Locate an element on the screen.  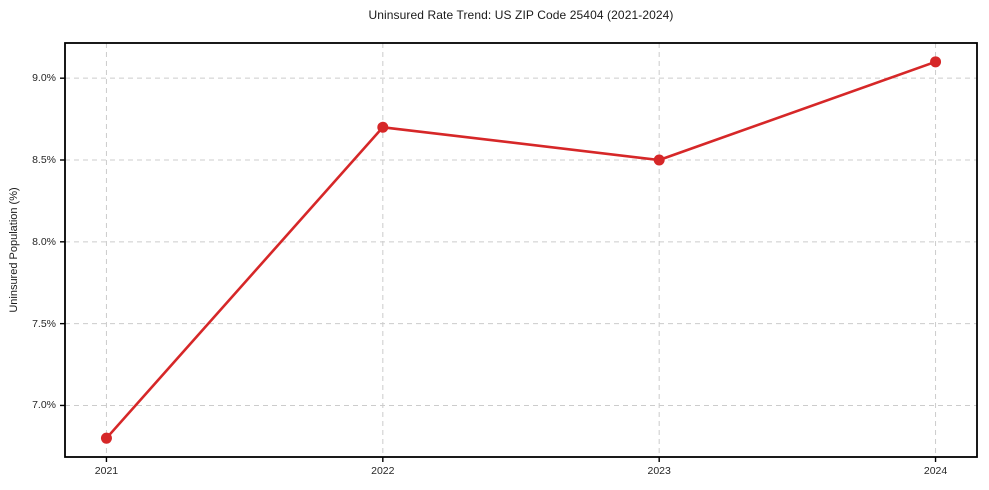
x-tick-label: 2022 is located at coordinates (383, 471).